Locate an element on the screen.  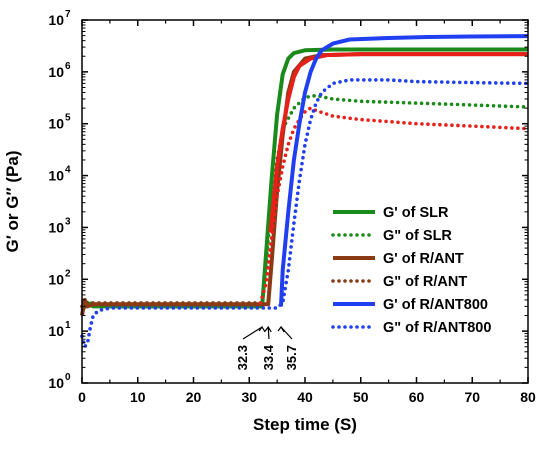
annotation-layer: 32.3 33.4 35.7 is located at coordinates (267, 347).